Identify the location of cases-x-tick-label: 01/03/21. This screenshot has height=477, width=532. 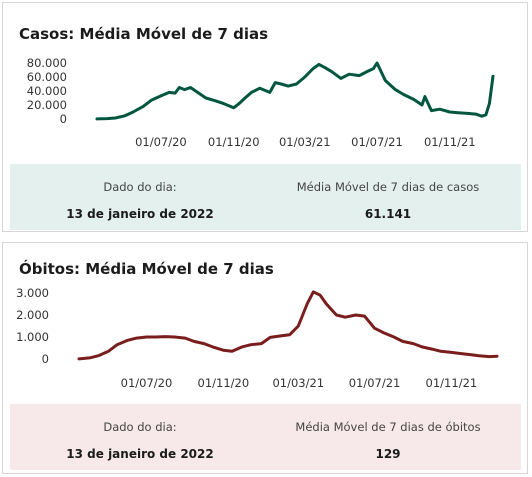
(305, 142).